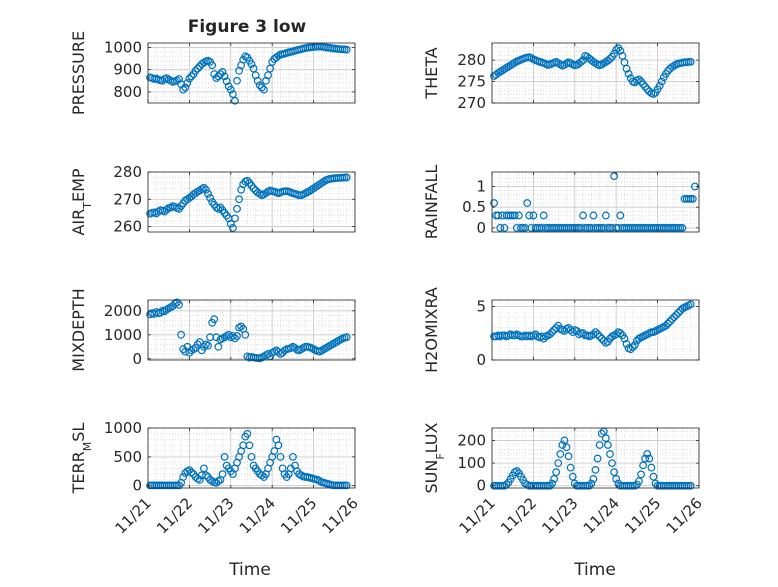 This screenshot has height=587, width=778. What do you see at coordinates (247, 27) in the screenshot?
I see `figure-title: Figure 3 low` at bounding box center [247, 27].